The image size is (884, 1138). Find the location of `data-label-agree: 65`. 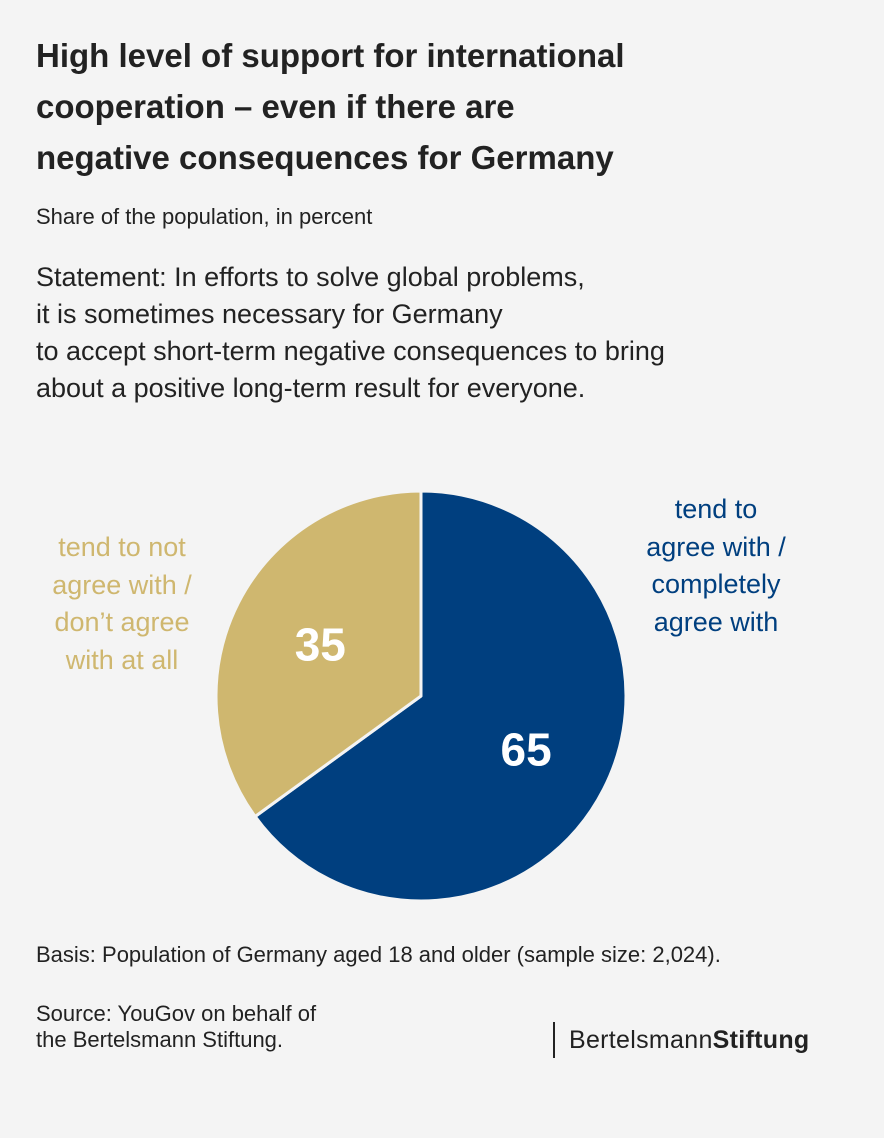

data-label-agree: 65 is located at coordinates (526, 750).